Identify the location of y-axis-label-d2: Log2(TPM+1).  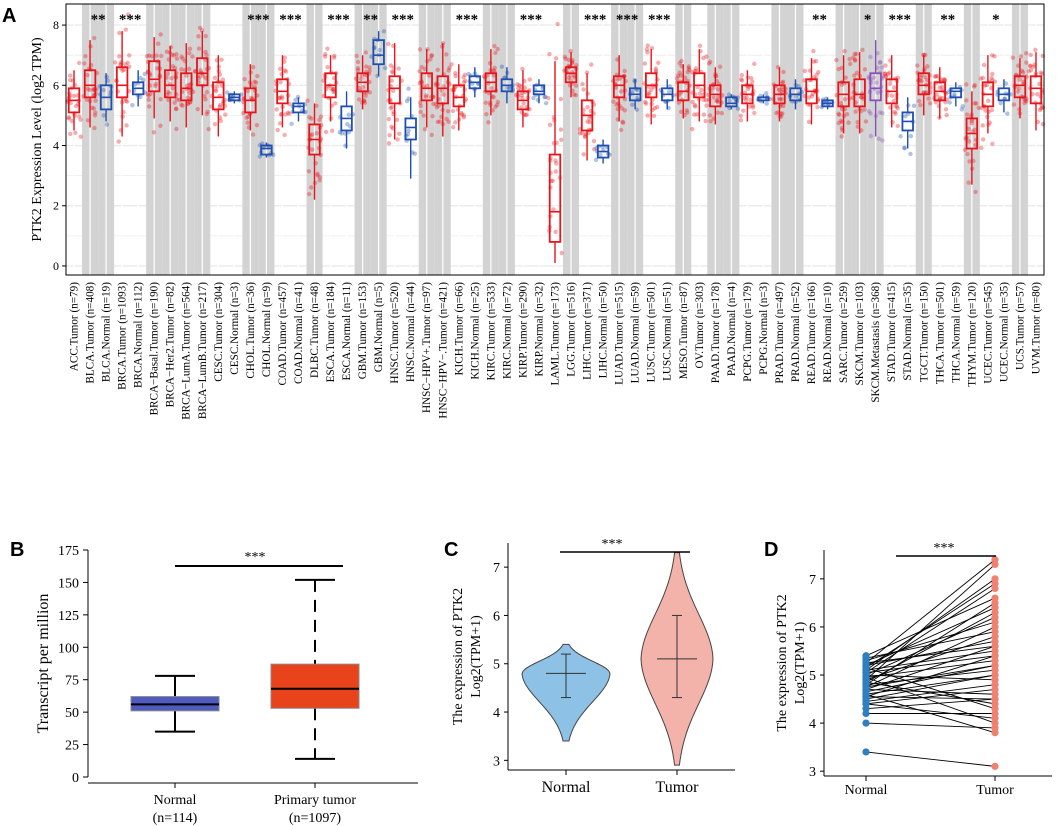
(800, 662).